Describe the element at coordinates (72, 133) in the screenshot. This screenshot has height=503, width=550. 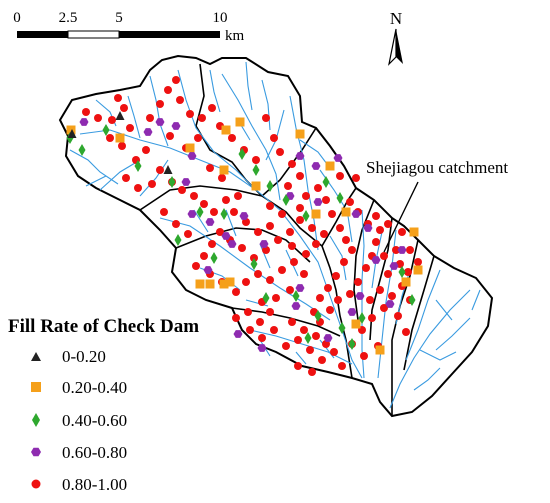
I see `check-dam-triangle` at that location.